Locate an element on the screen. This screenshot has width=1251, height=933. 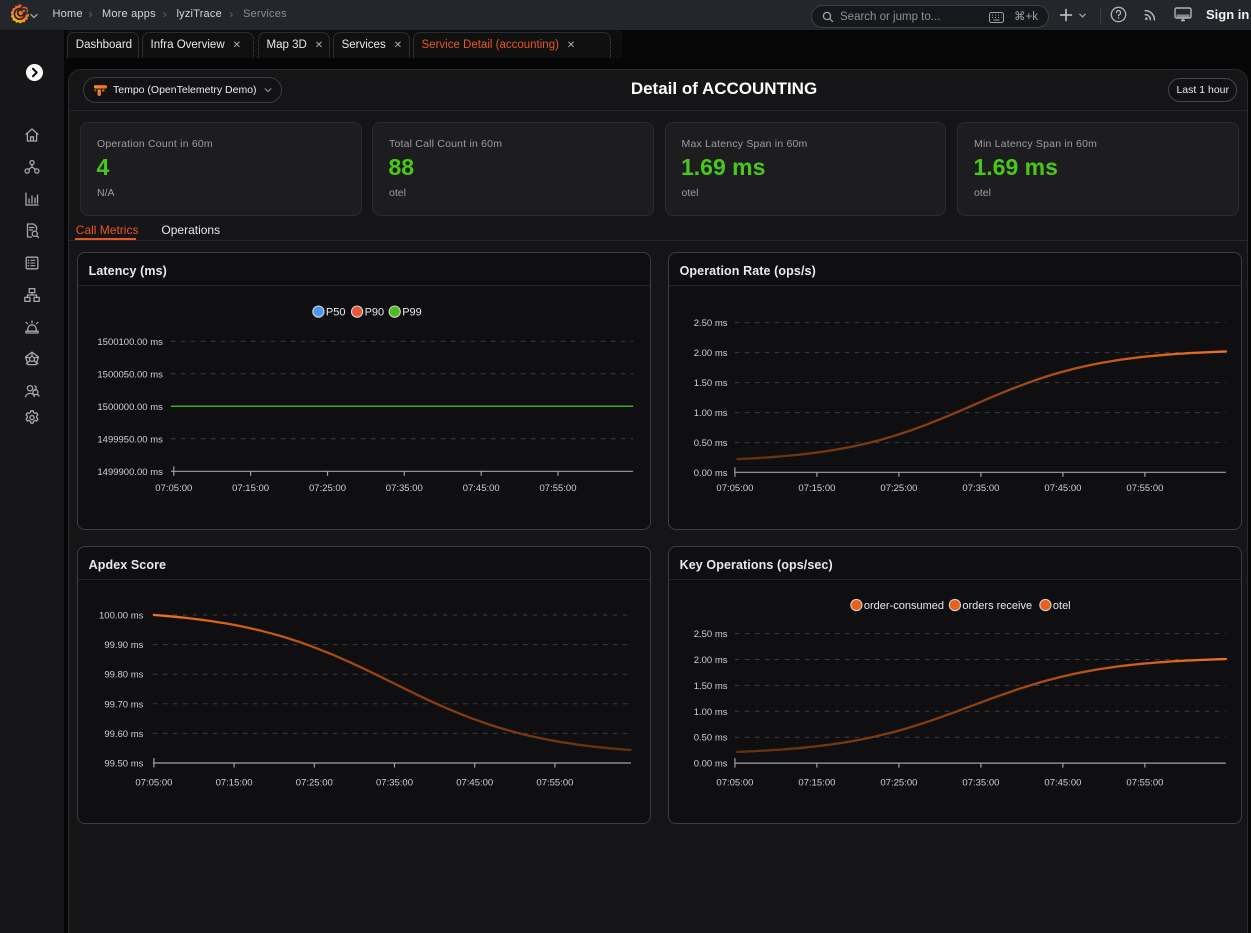
svg-text: otel is located at coordinates (1061, 606).